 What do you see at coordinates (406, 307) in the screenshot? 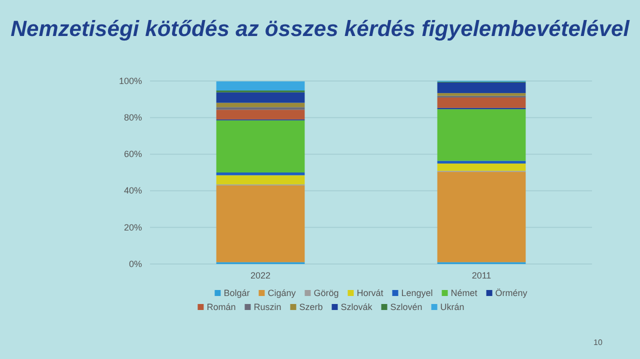
I see `legend-label: Szlovén` at bounding box center [406, 307].